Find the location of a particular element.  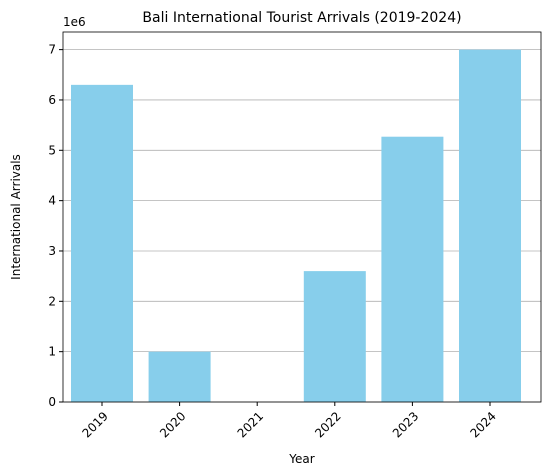

x-tick-label: 2024 is located at coordinates (482, 424).